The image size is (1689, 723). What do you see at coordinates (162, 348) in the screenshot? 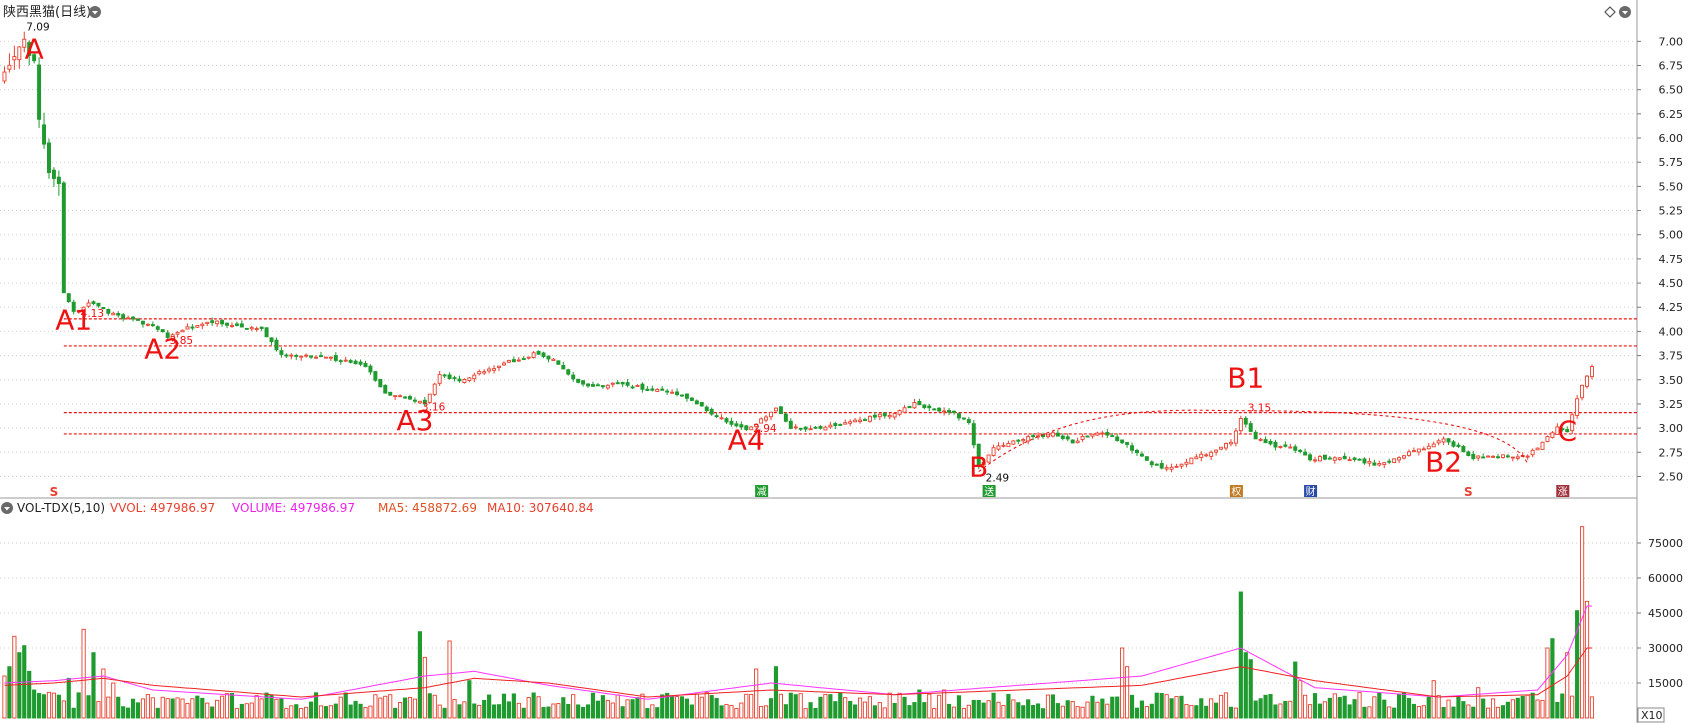
I see `annotation-a2: A2` at bounding box center [162, 348].